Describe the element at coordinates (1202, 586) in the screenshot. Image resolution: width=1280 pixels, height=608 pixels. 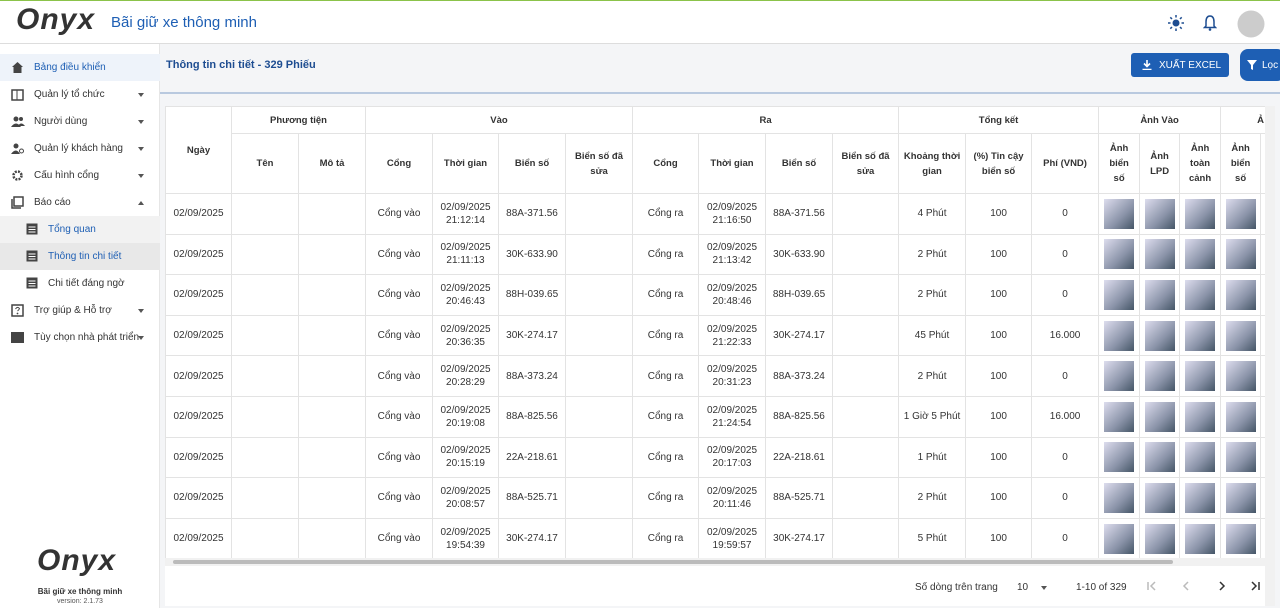
I see `page-nav` at that location.